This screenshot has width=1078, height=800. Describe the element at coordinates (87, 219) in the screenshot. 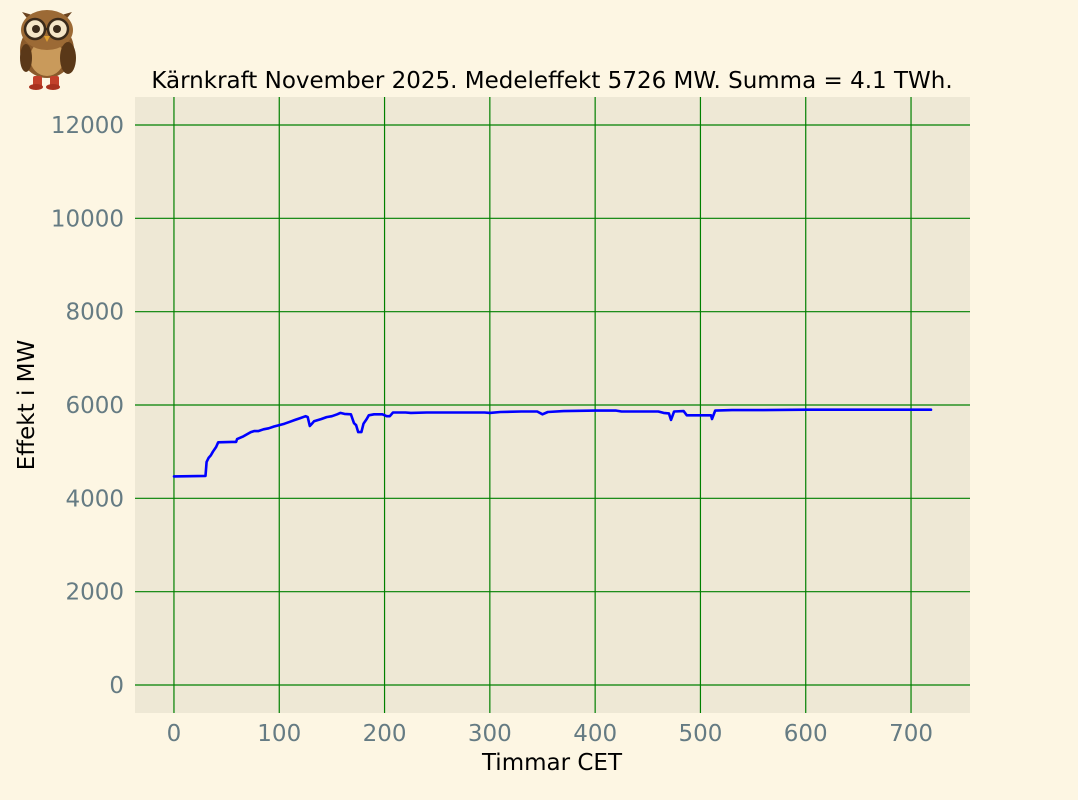

I see `y-tick-label: 10000` at that location.